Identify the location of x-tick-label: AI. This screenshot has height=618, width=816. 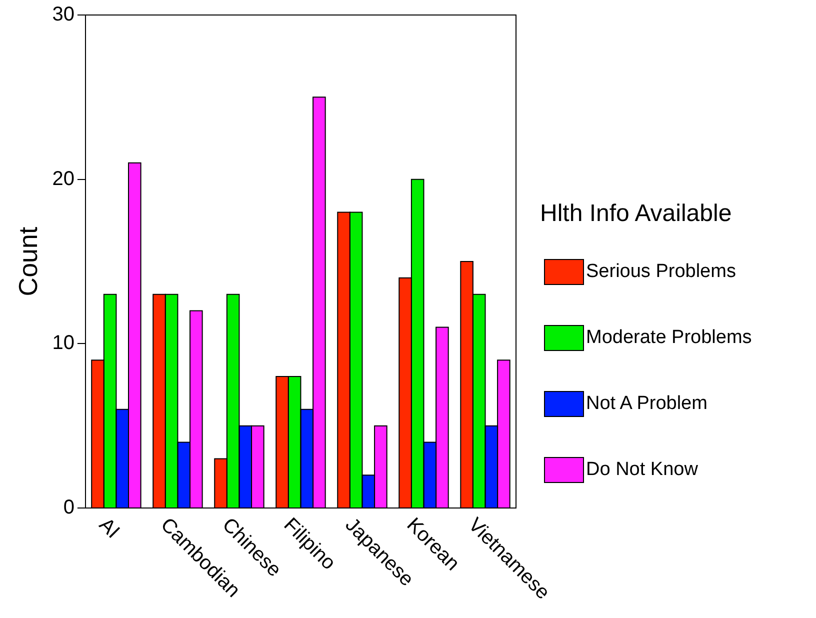
(109, 528).